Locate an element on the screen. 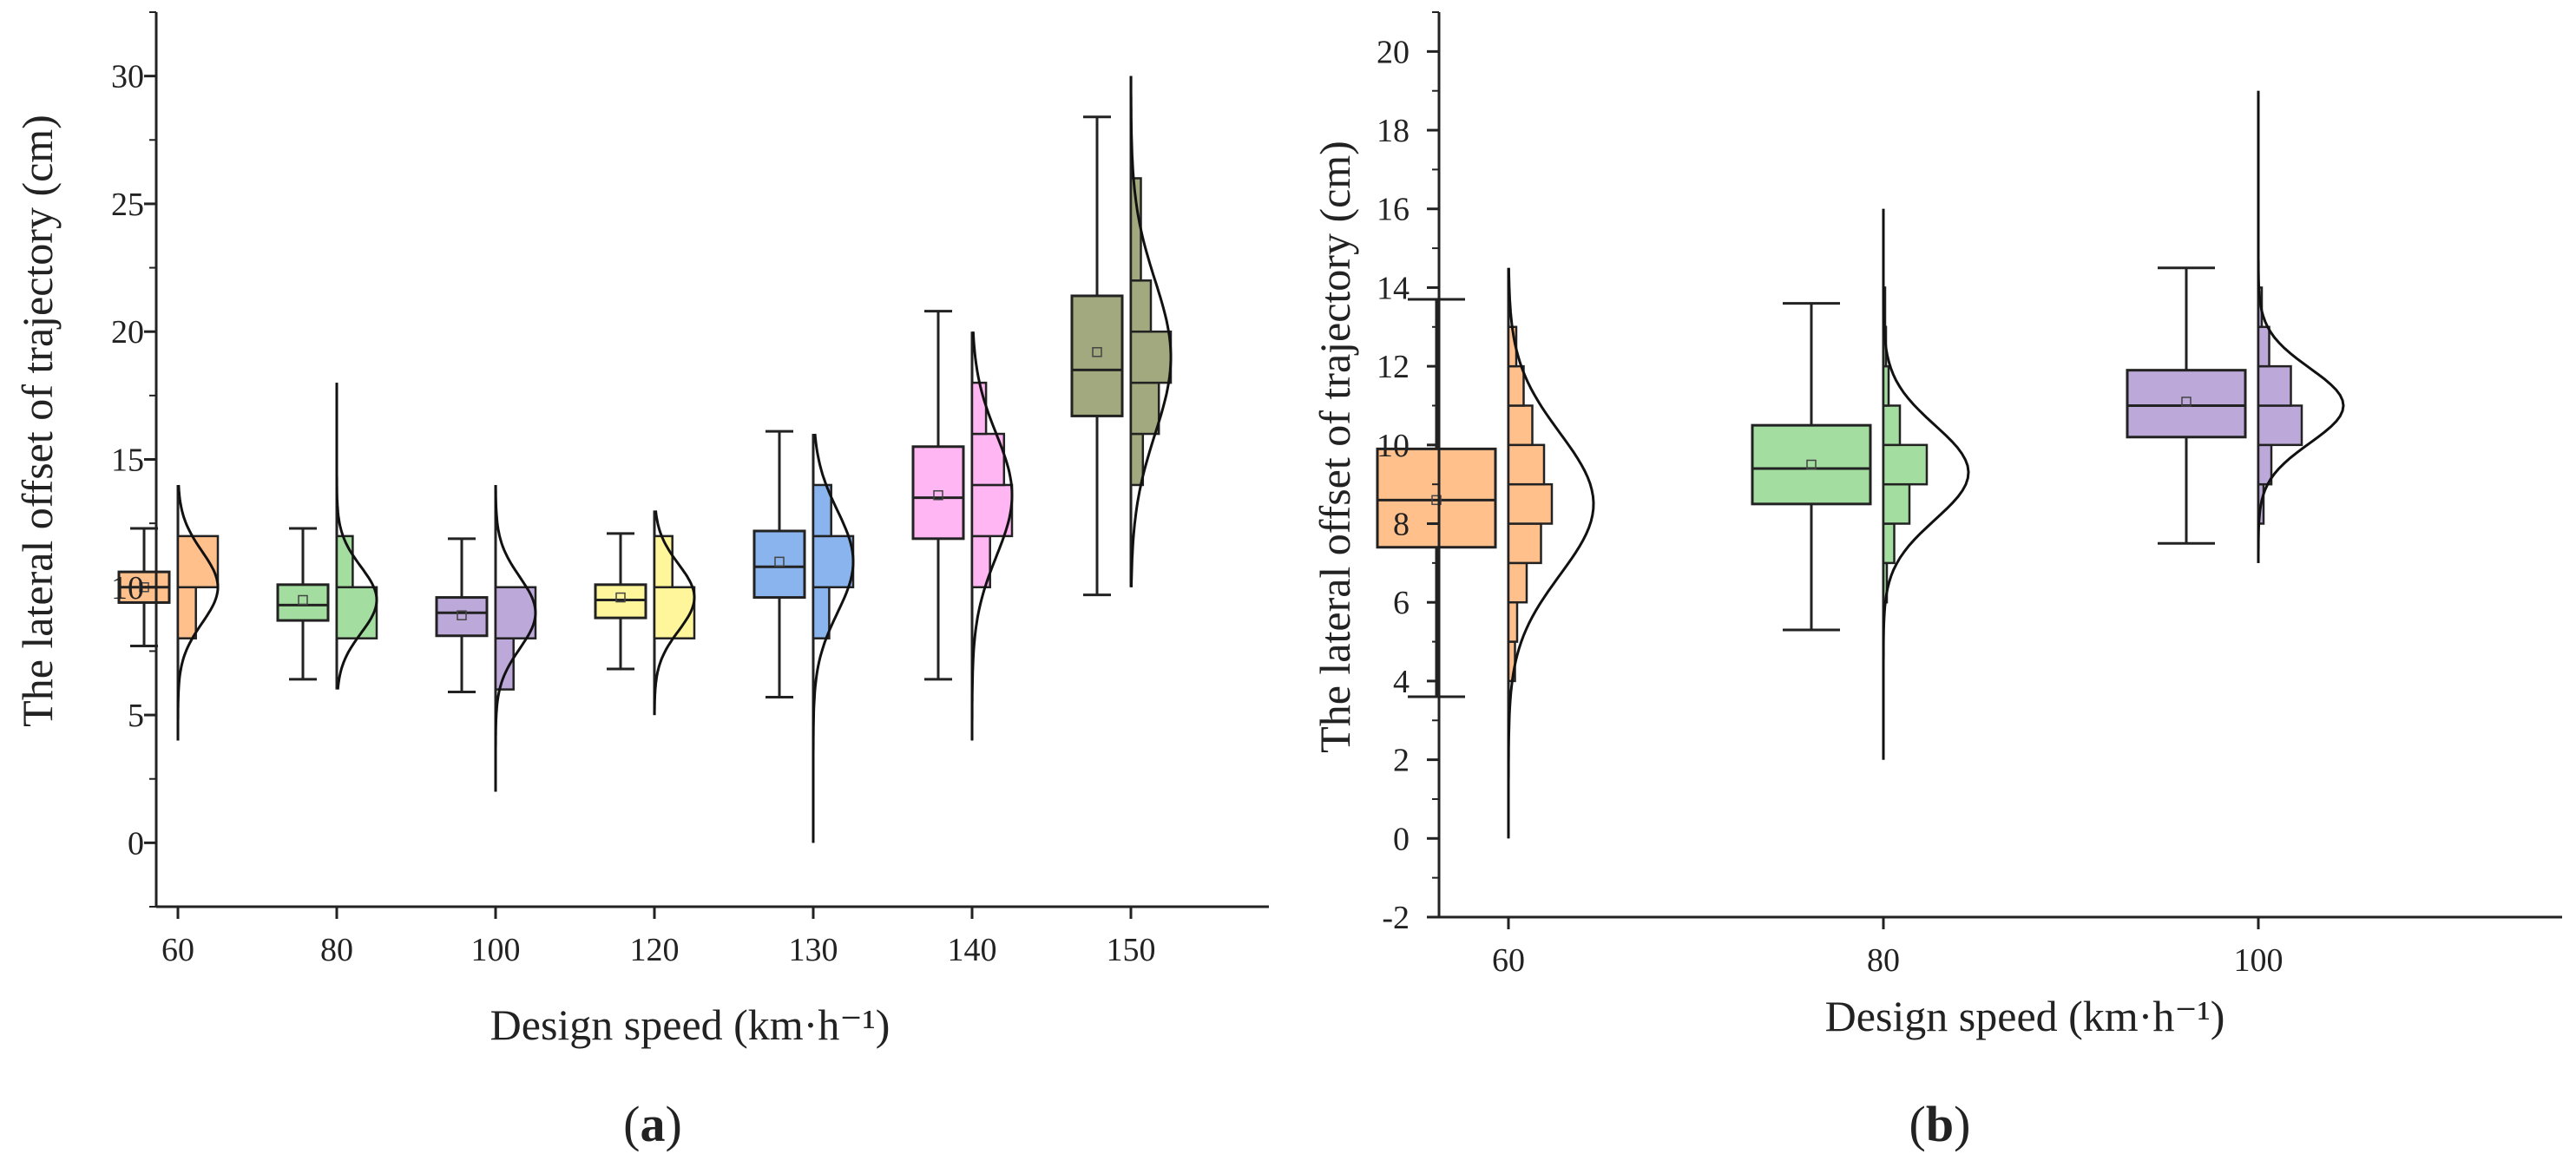 The height and width of the screenshot is (1167, 2576). panel-b-x-axis: 60 80 100 is located at coordinates (2001, 947).